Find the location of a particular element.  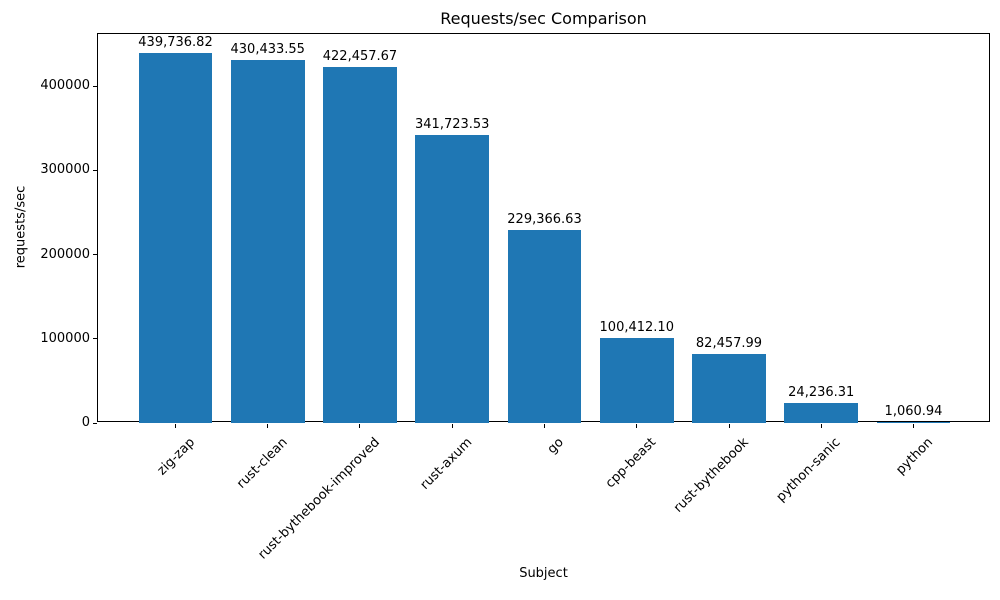

x-tick-label: go is located at coordinates (556, 446).